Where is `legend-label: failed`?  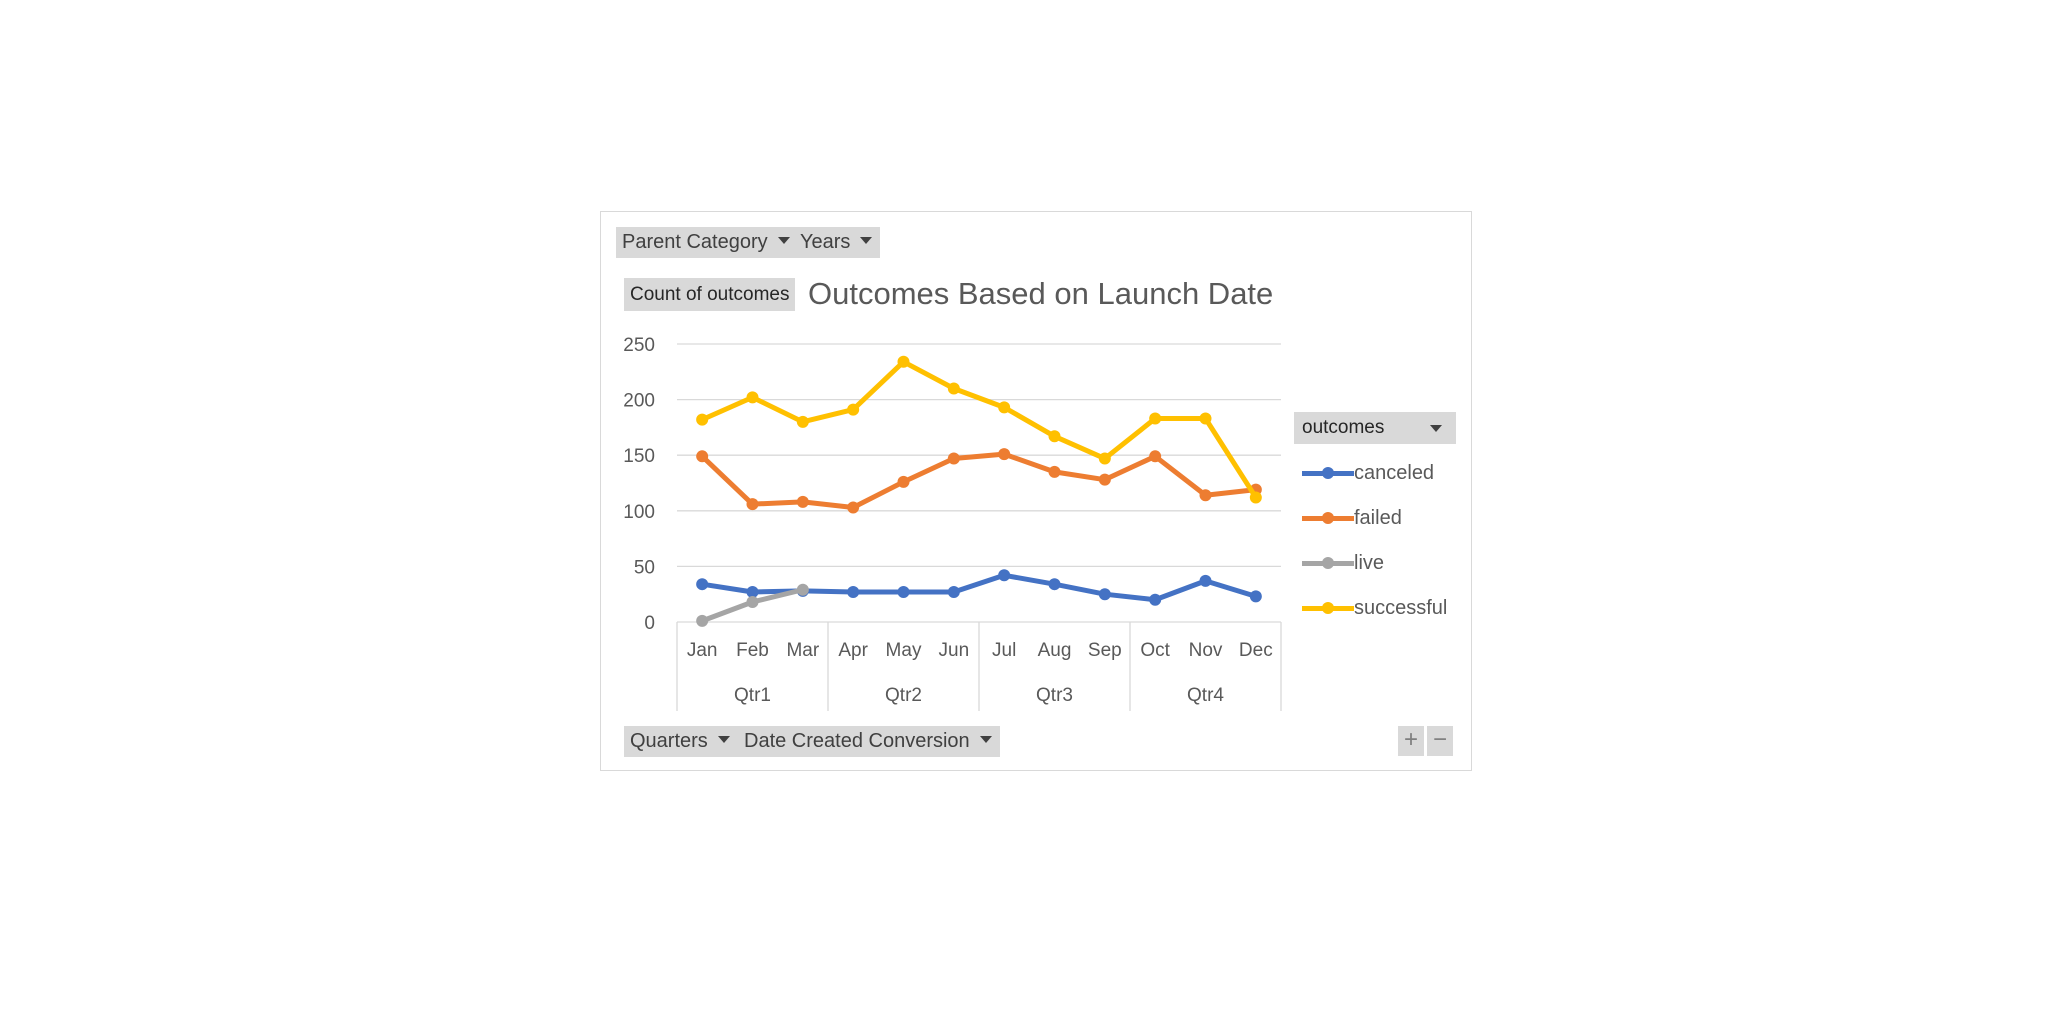
legend-label: failed is located at coordinates (1378, 518).